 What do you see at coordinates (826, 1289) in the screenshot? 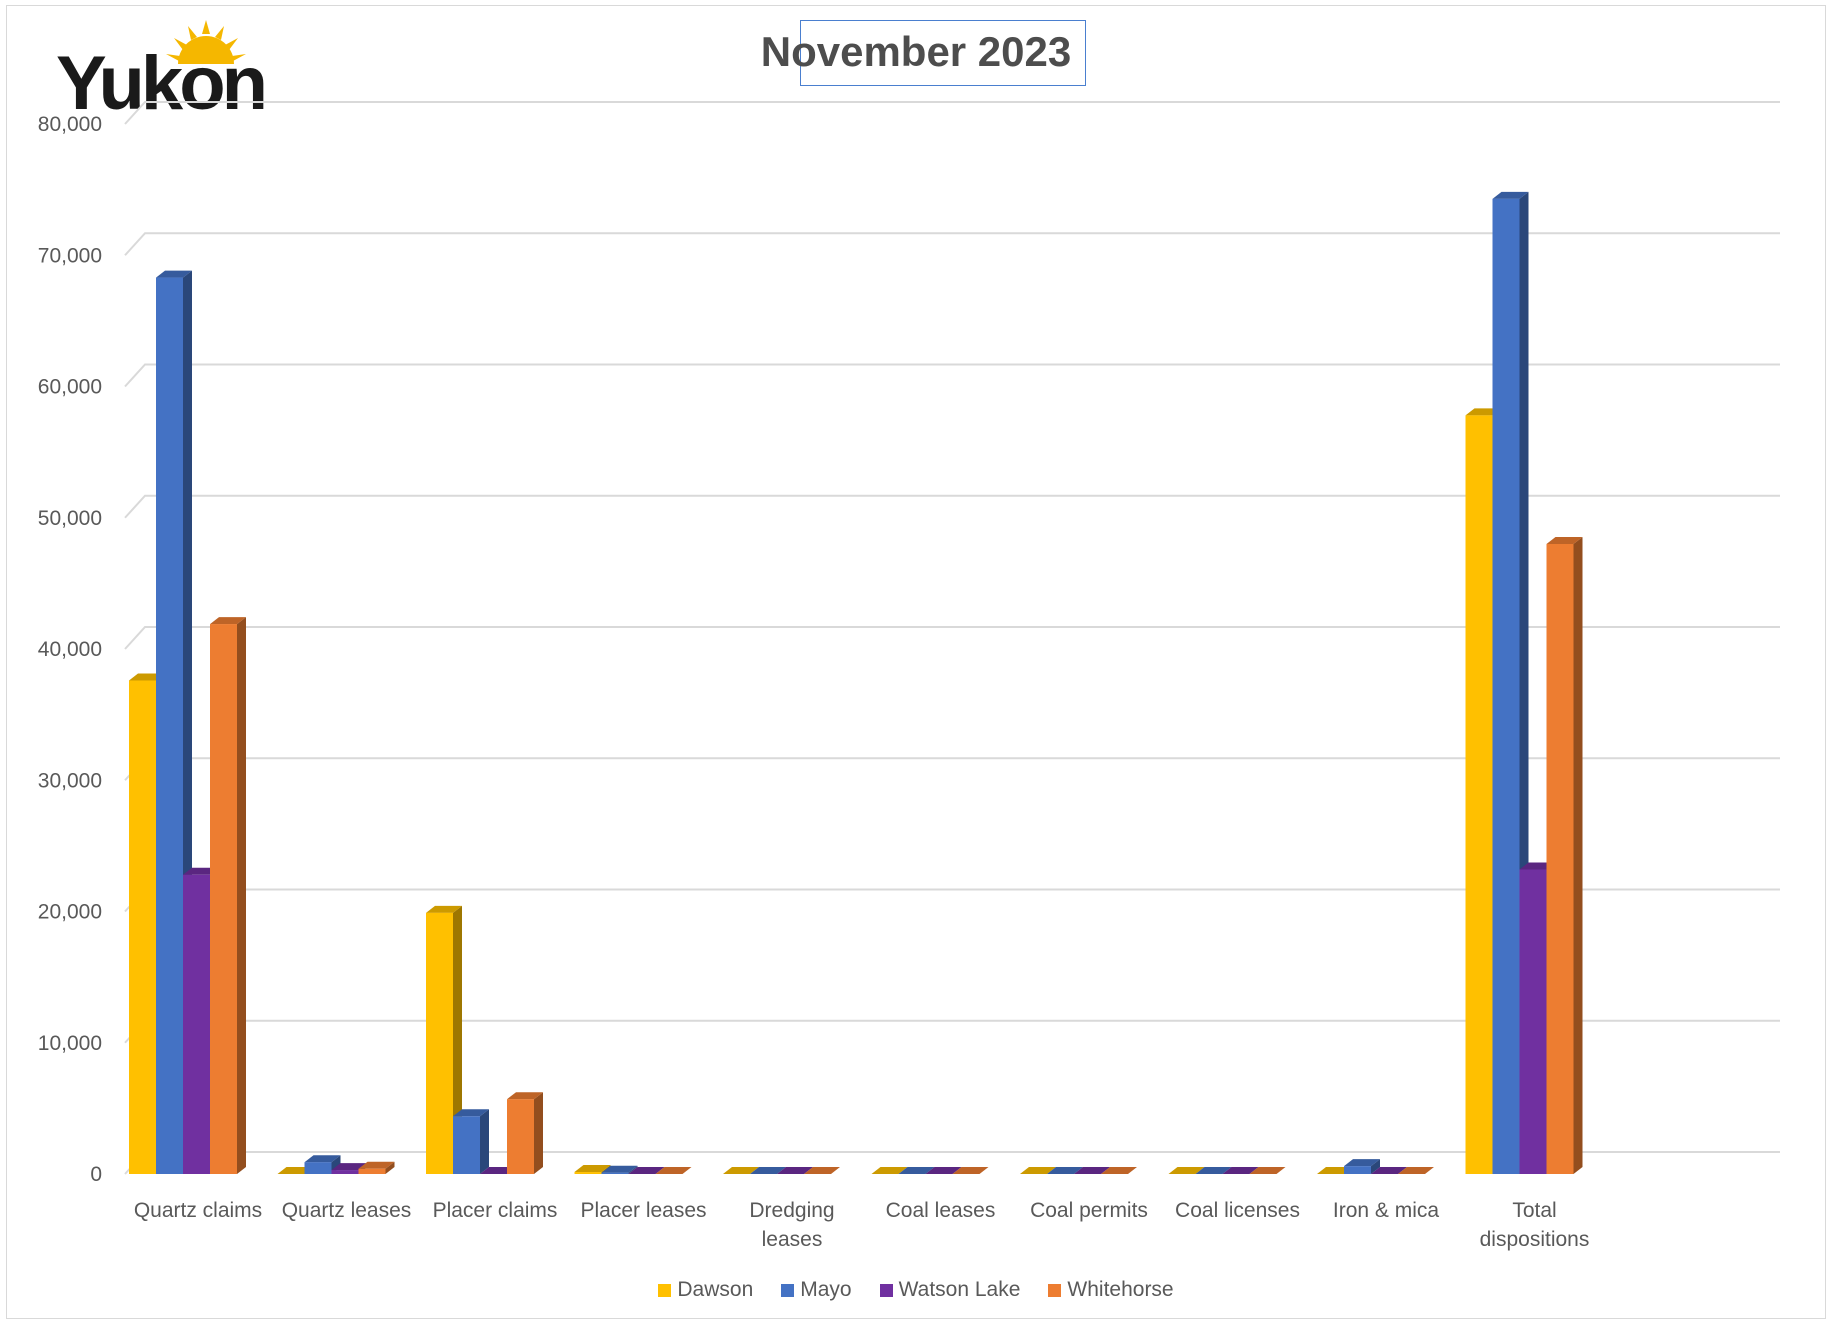
I see `legend-label: Mayo` at bounding box center [826, 1289].